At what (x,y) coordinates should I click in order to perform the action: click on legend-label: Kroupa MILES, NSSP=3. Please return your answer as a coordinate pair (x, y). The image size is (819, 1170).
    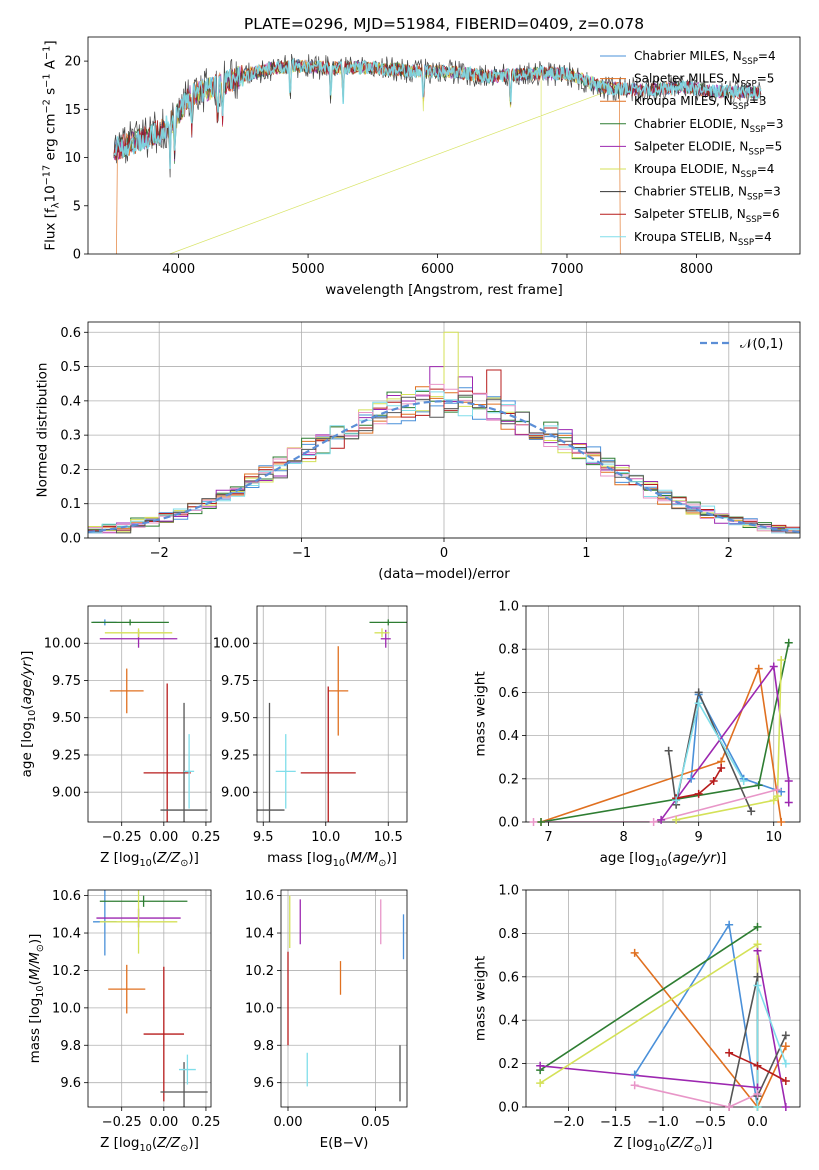
    Looking at the image, I should click on (700, 103).